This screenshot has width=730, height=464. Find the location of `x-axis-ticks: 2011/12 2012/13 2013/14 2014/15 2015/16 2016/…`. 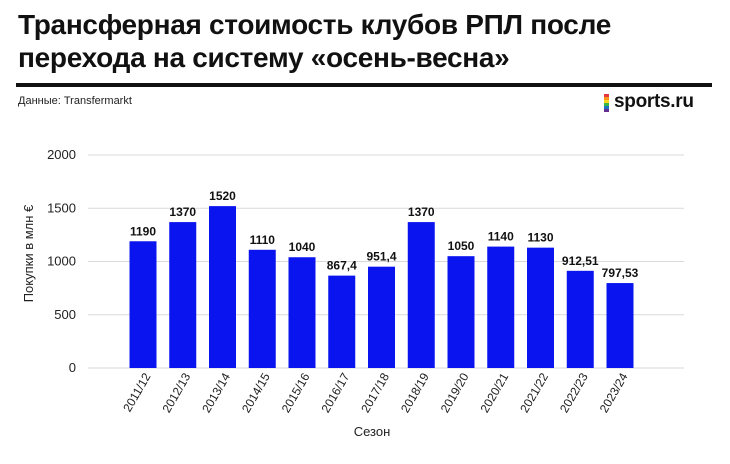

x-axis-ticks: 2011/12 2012/13 2013/14 2014/15 2015/16 2016/… is located at coordinates (375, 392).